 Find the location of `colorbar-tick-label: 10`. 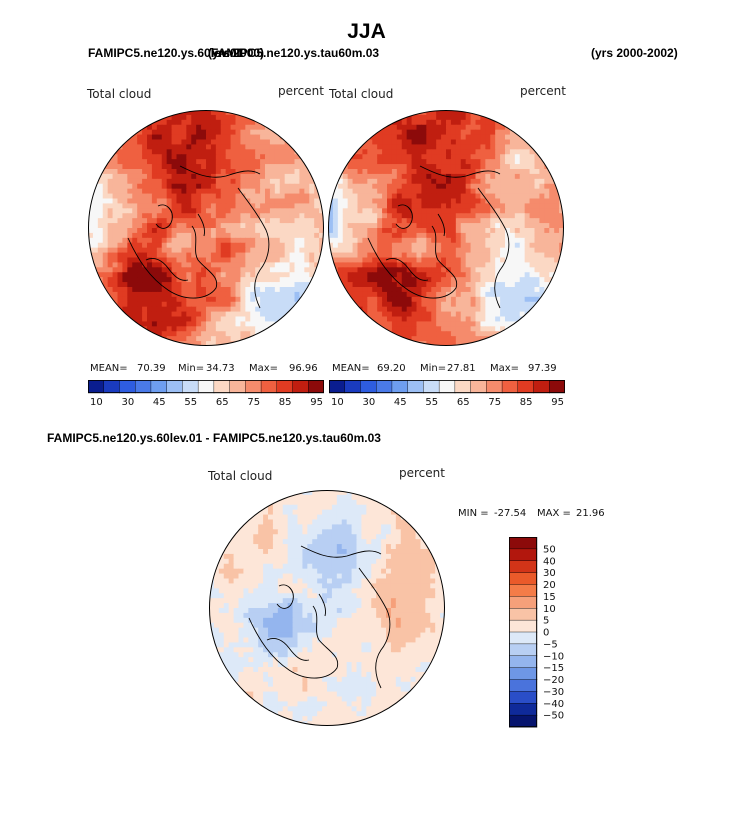

colorbar-tick-label: 10 is located at coordinates (96, 402).